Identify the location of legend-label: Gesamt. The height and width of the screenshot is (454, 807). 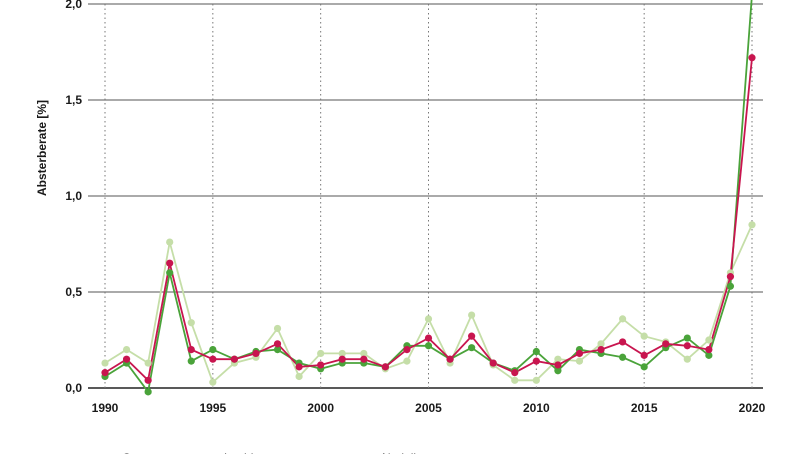
(143, 452).